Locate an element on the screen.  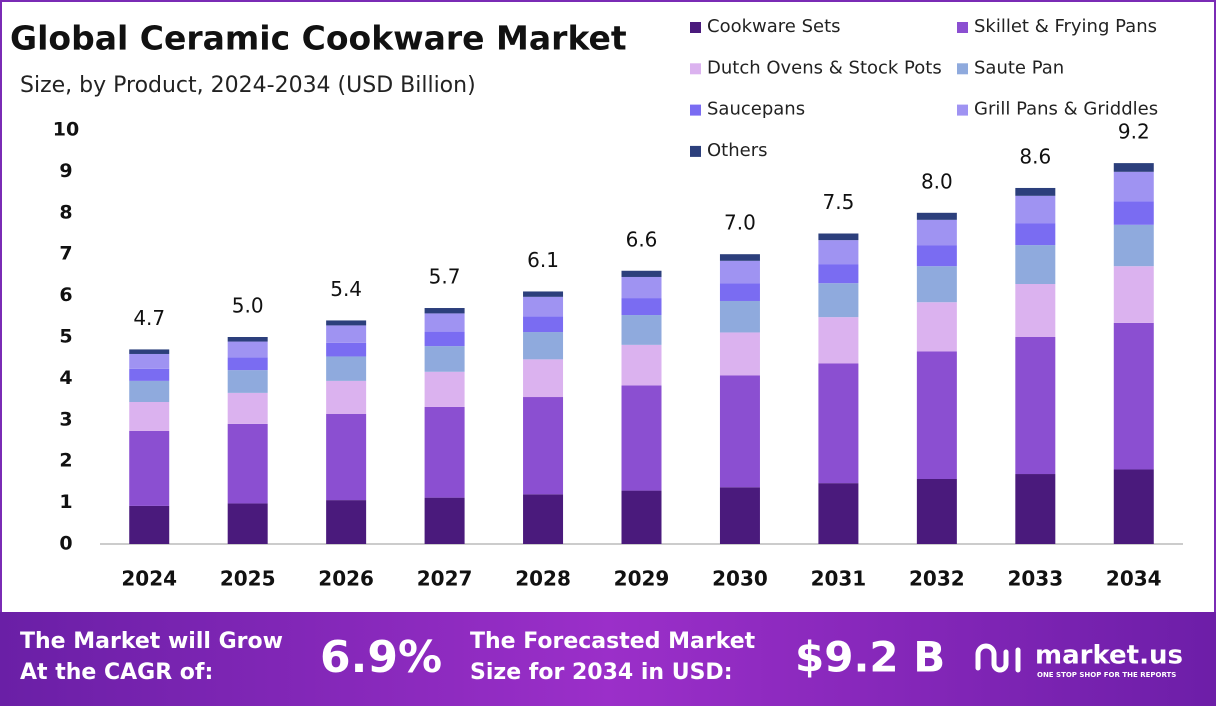
y-tick-label: 0 is located at coordinates (65, 544).